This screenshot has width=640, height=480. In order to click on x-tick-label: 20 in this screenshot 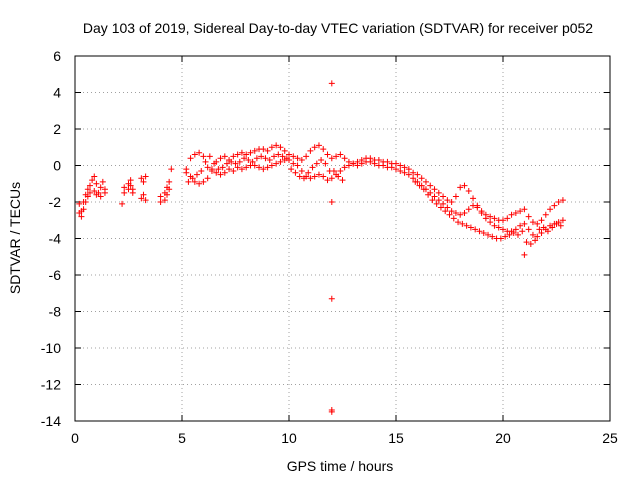, I will do `click(503, 438)`.